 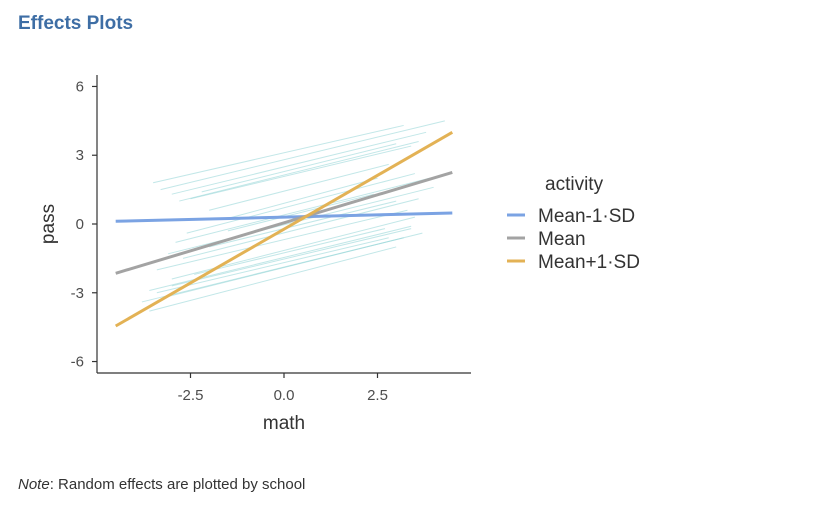 I want to click on note-text: : Random effects are plotted by school, so click(x=177, y=484).